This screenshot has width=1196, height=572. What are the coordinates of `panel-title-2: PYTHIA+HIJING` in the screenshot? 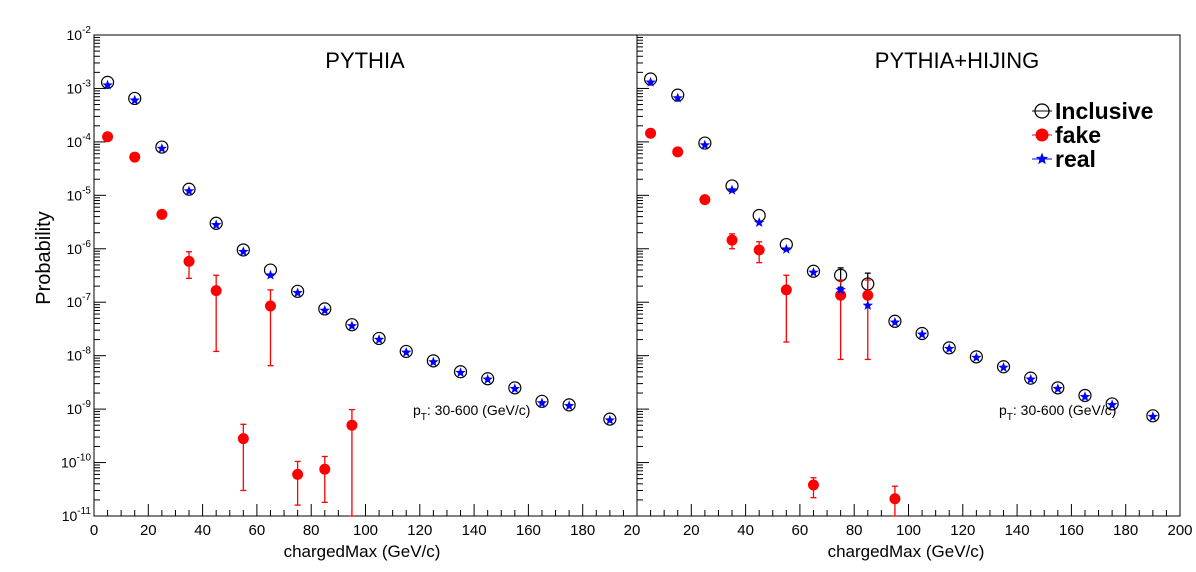 It's located at (957, 60).